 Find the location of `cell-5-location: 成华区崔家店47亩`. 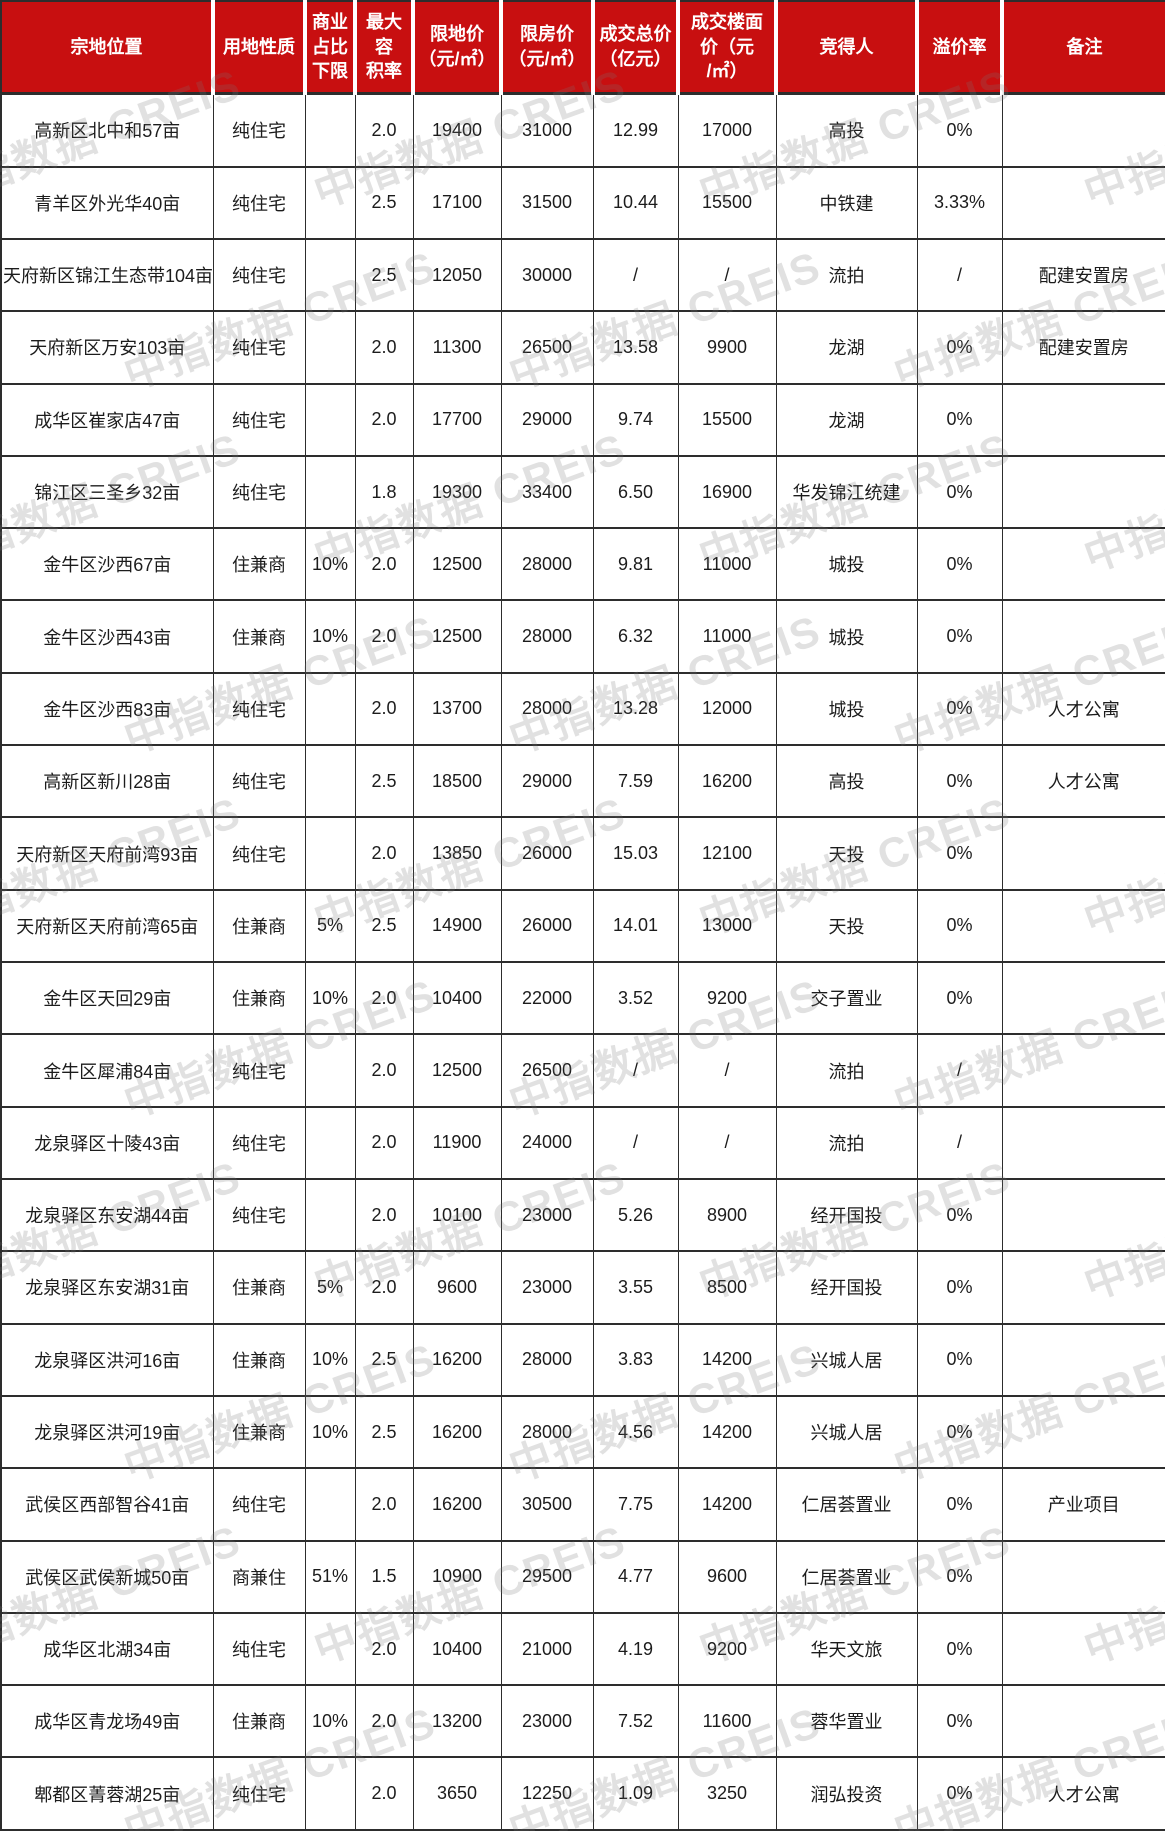

cell-5-location: 成华区崔家店47亩 is located at coordinates (107, 419).